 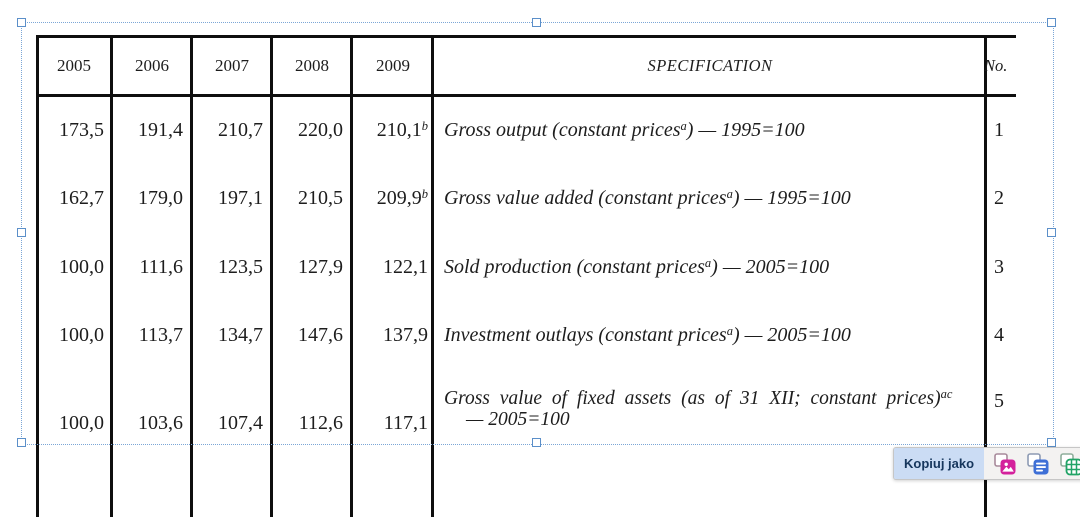 I want to click on value-cell: 162,7, so click(x=81, y=198).